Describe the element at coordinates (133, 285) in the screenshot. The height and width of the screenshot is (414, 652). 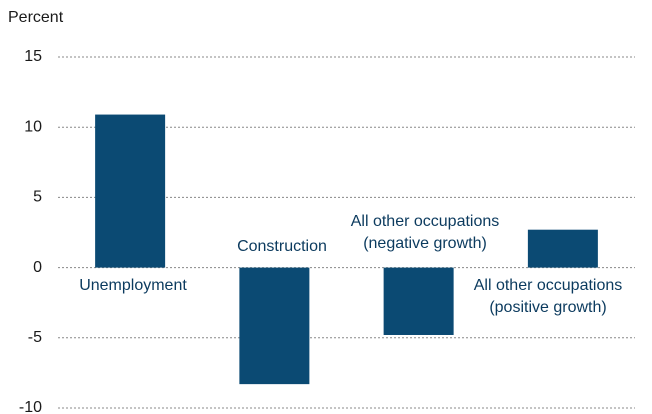
I see `category-label: Unemployment` at that location.